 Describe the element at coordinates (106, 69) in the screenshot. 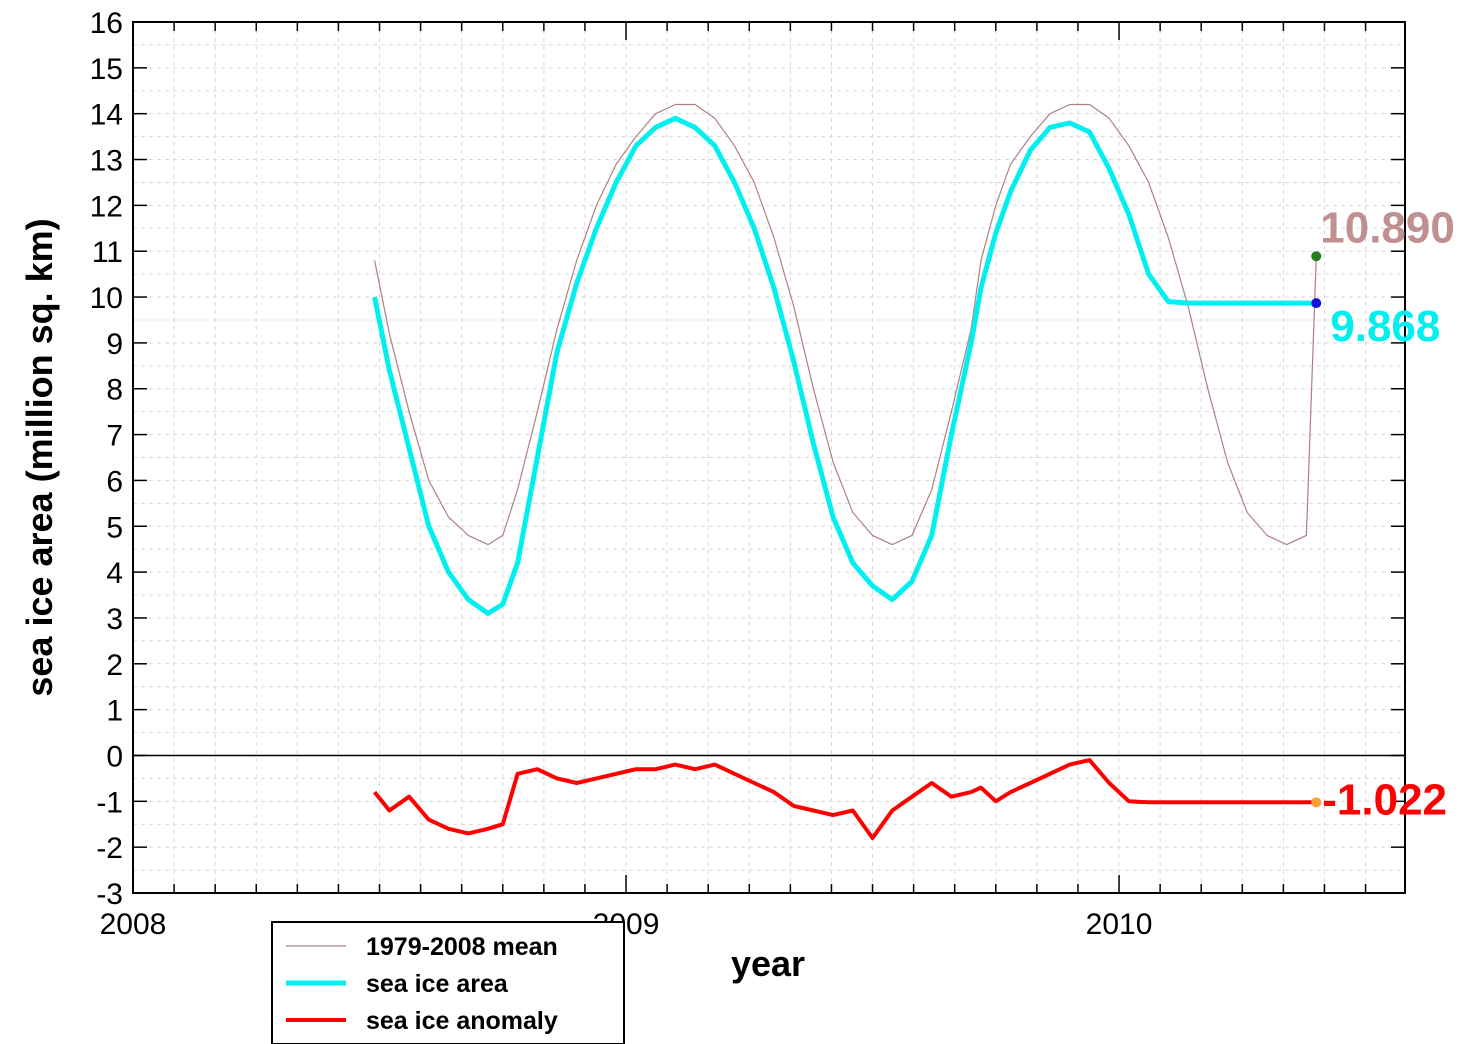

I see `y-tick-label: 15` at that location.